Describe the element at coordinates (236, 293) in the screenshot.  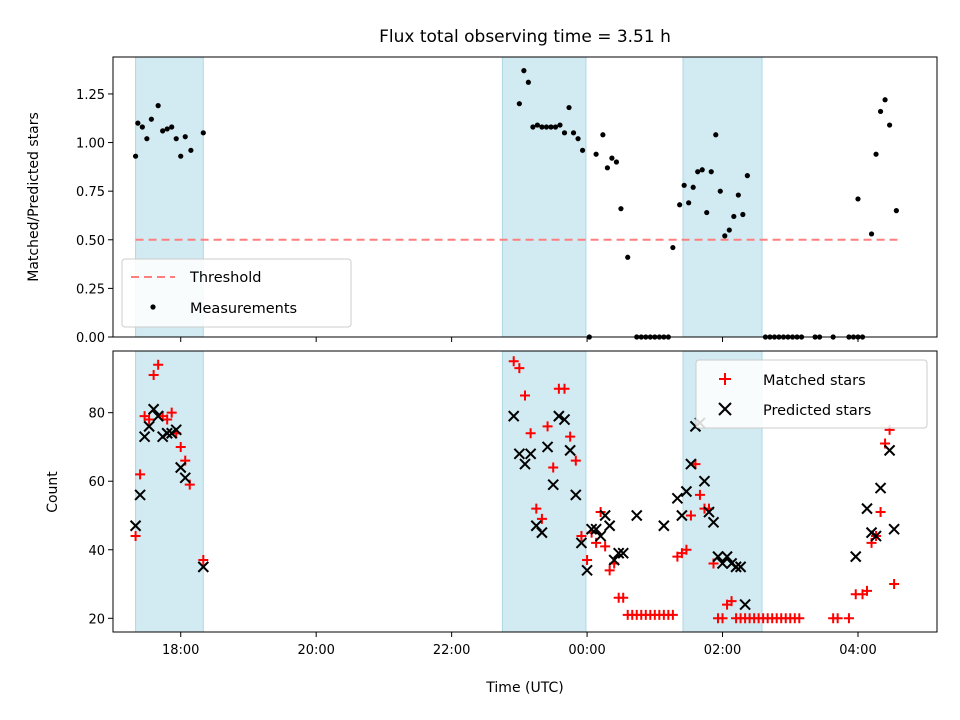
I see `top-legend: Threshold Measurements` at that location.